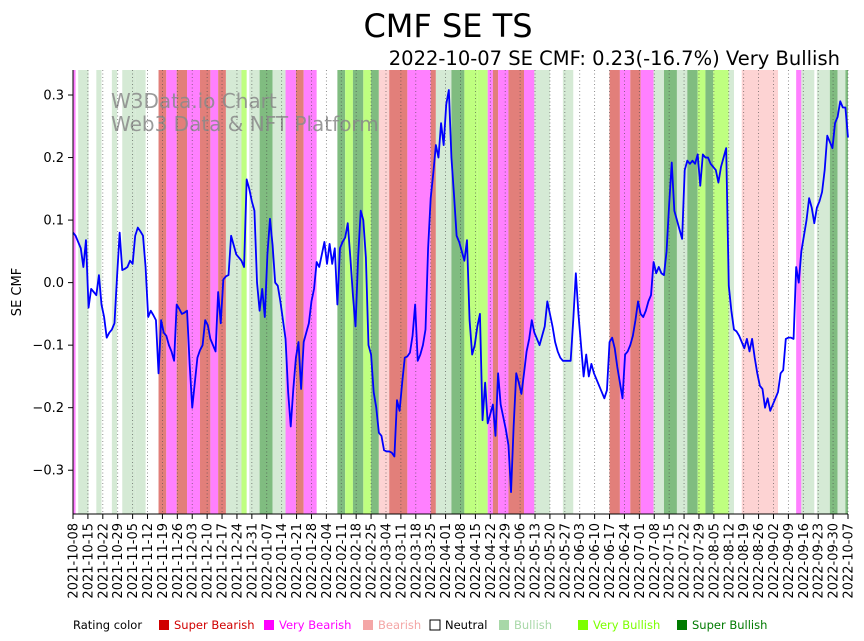  What do you see at coordinates (416, 561) in the screenshot?
I see `x-tick-label: 2022-03-18` at bounding box center [416, 561].